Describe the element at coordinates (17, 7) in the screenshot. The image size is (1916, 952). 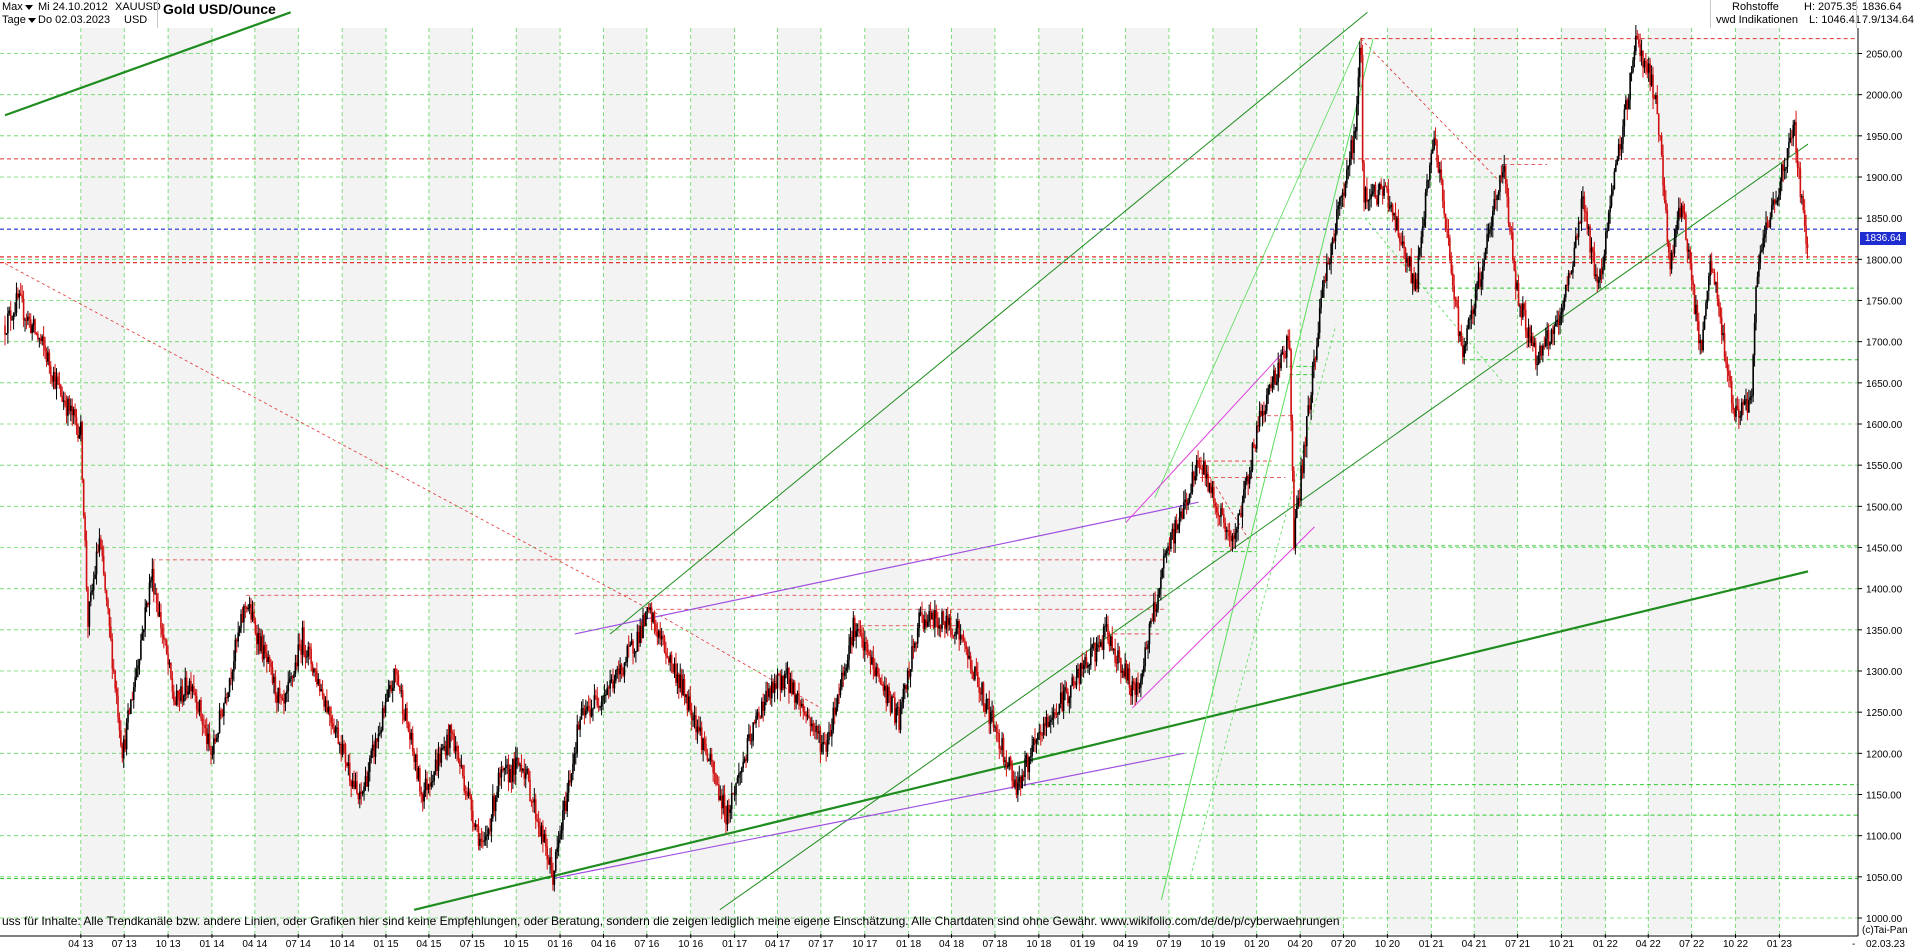
I see `period-select: Max` at that location.